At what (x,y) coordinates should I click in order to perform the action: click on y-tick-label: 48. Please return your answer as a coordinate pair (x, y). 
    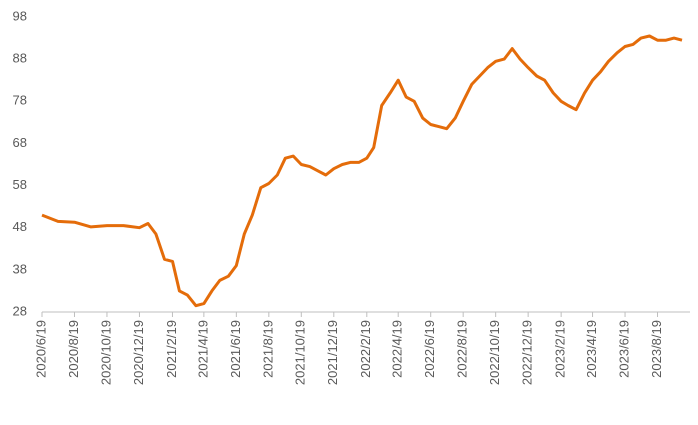
    Looking at the image, I should click on (20, 226).